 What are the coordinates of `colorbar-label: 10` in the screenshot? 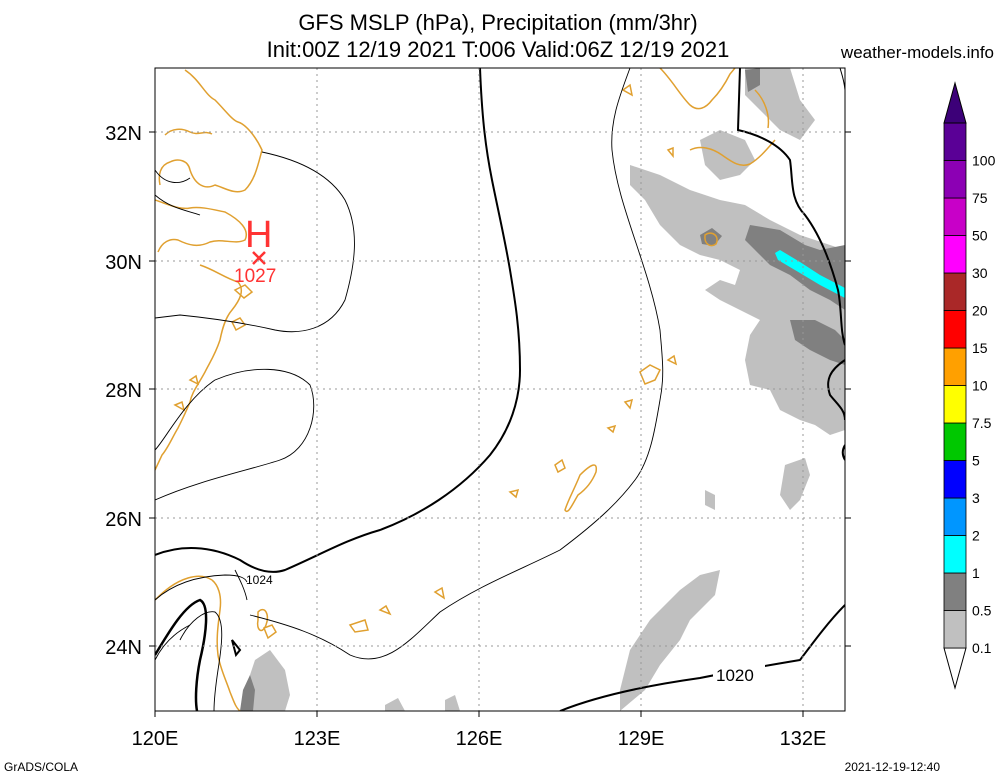 It's located at (980, 386).